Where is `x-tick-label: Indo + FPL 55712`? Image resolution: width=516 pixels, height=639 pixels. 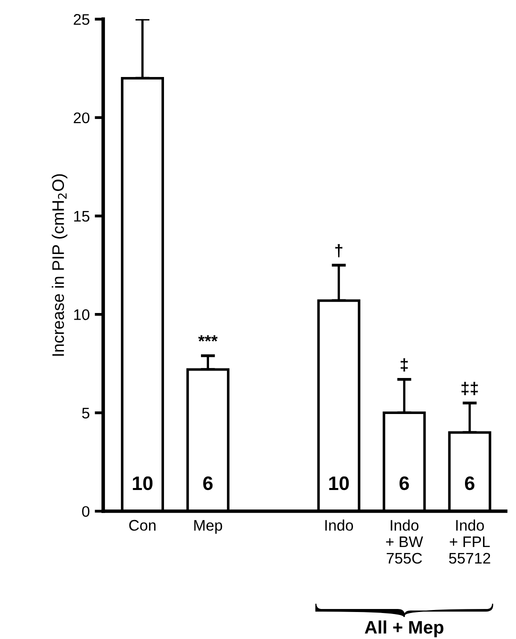
x-tick-label: Indo + FPL 55712 is located at coordinates (469, 542).